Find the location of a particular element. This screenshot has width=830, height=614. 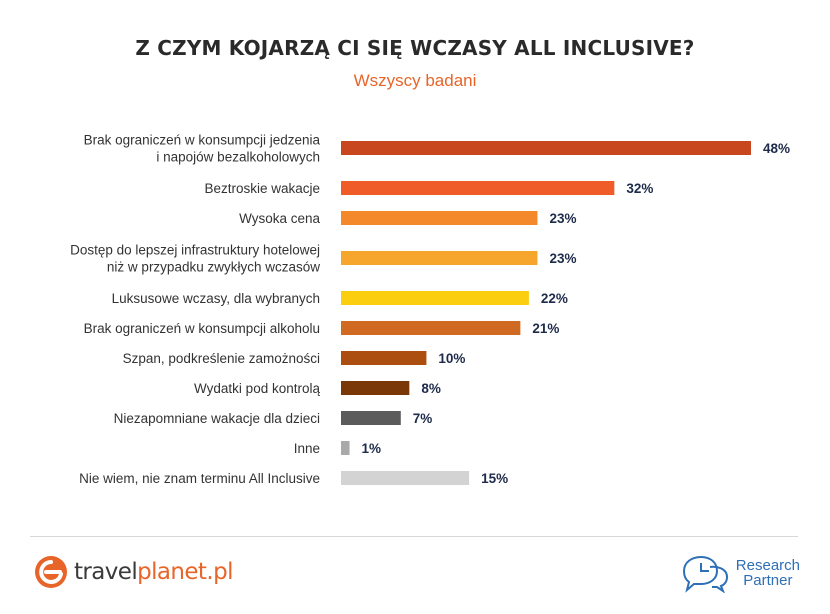

travelplanet-logo: travelplanet.pl is located at coordinates (133, 572).